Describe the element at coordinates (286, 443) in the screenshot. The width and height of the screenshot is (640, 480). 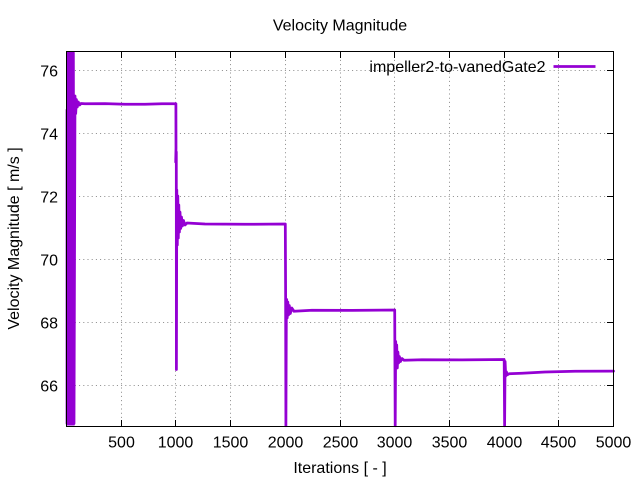
I see `svg-text: 2000` at that location.